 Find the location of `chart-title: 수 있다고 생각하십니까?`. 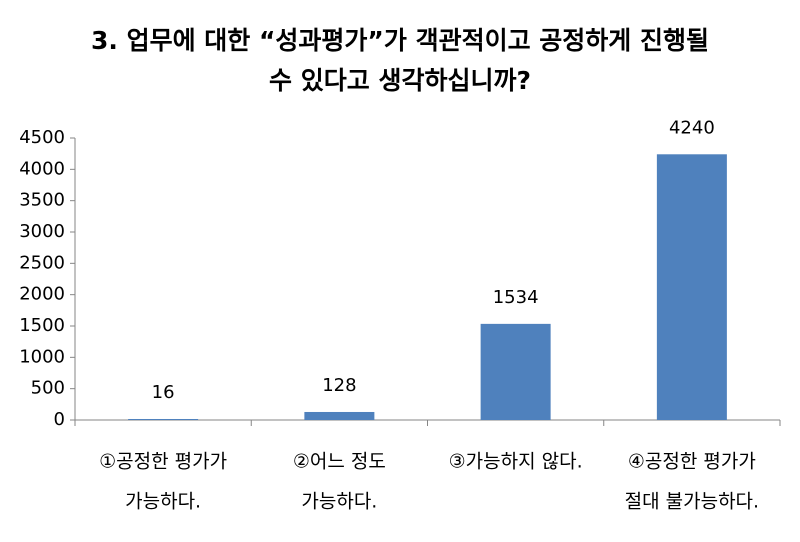

chart-title: 수 있다고 생각하십니까? is located at coordinates (400, 80).